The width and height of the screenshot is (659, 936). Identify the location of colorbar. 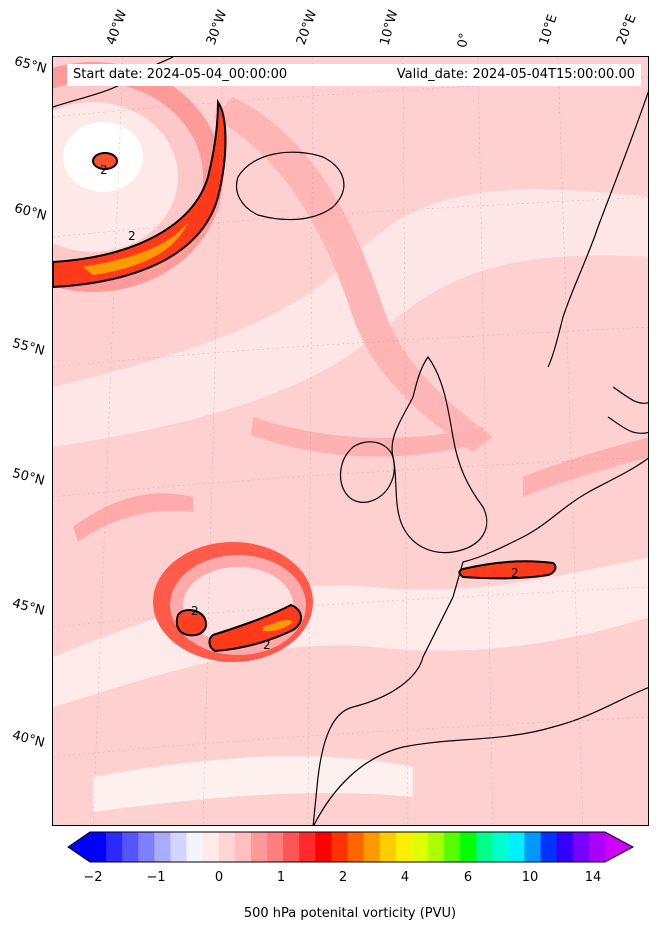
(351, 847).